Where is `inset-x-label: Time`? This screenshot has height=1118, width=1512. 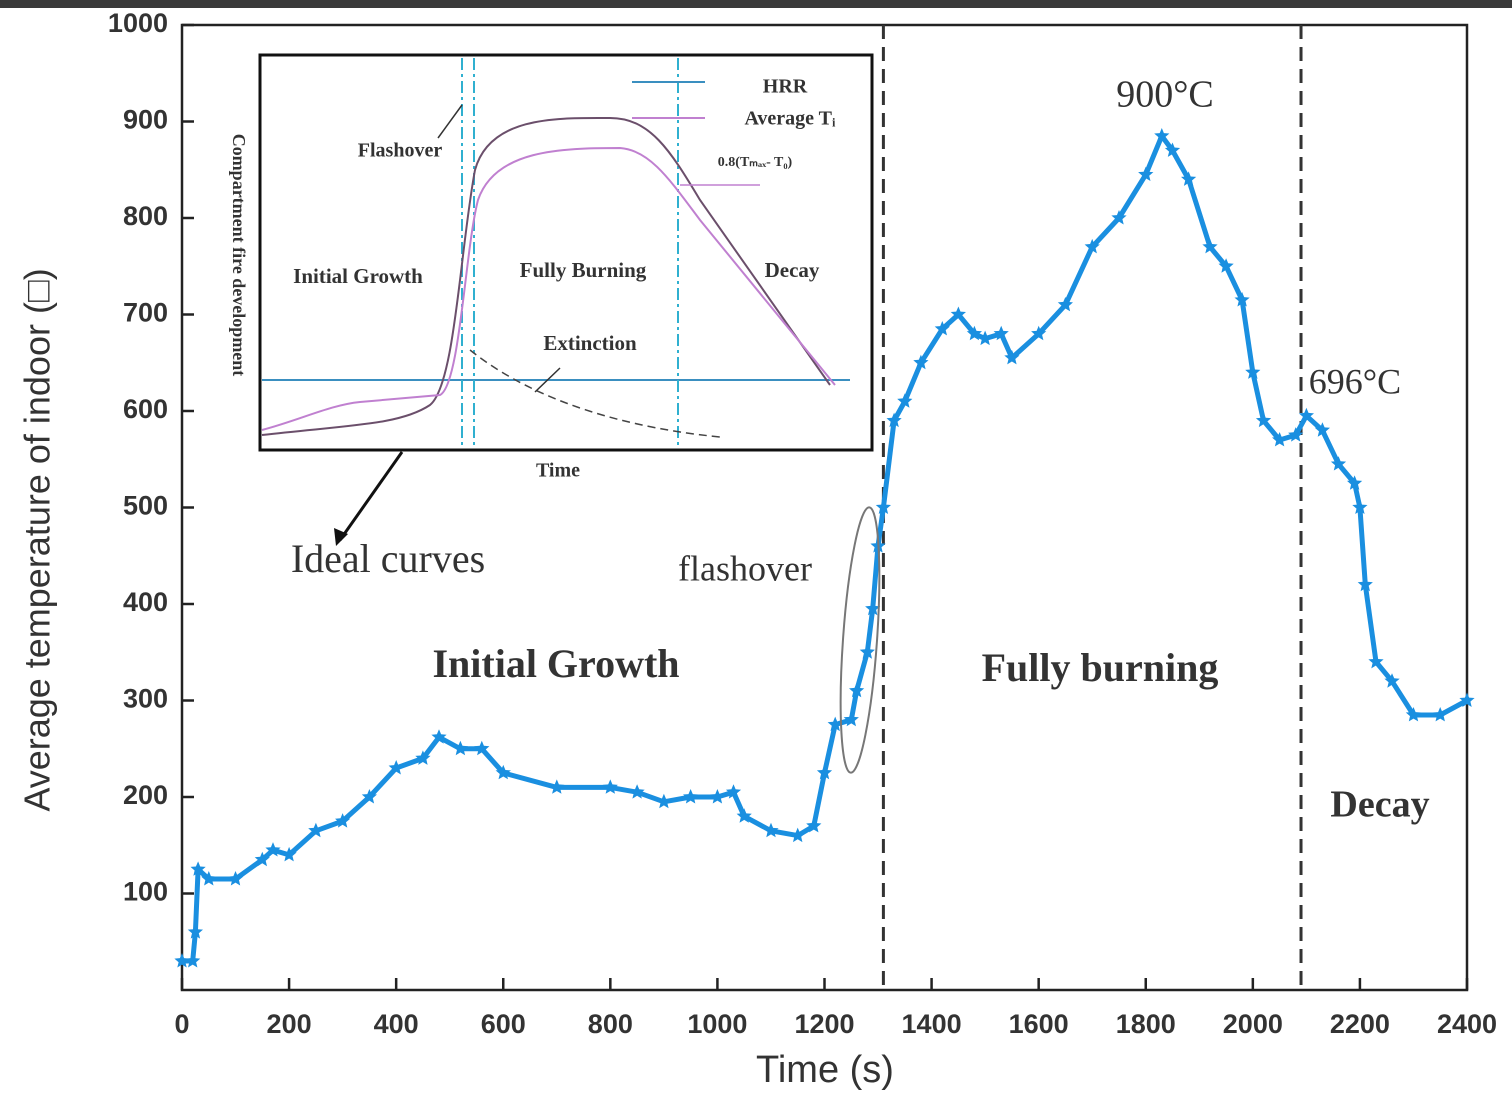 inset-x-label: Time is located at coordinates (558, 471).